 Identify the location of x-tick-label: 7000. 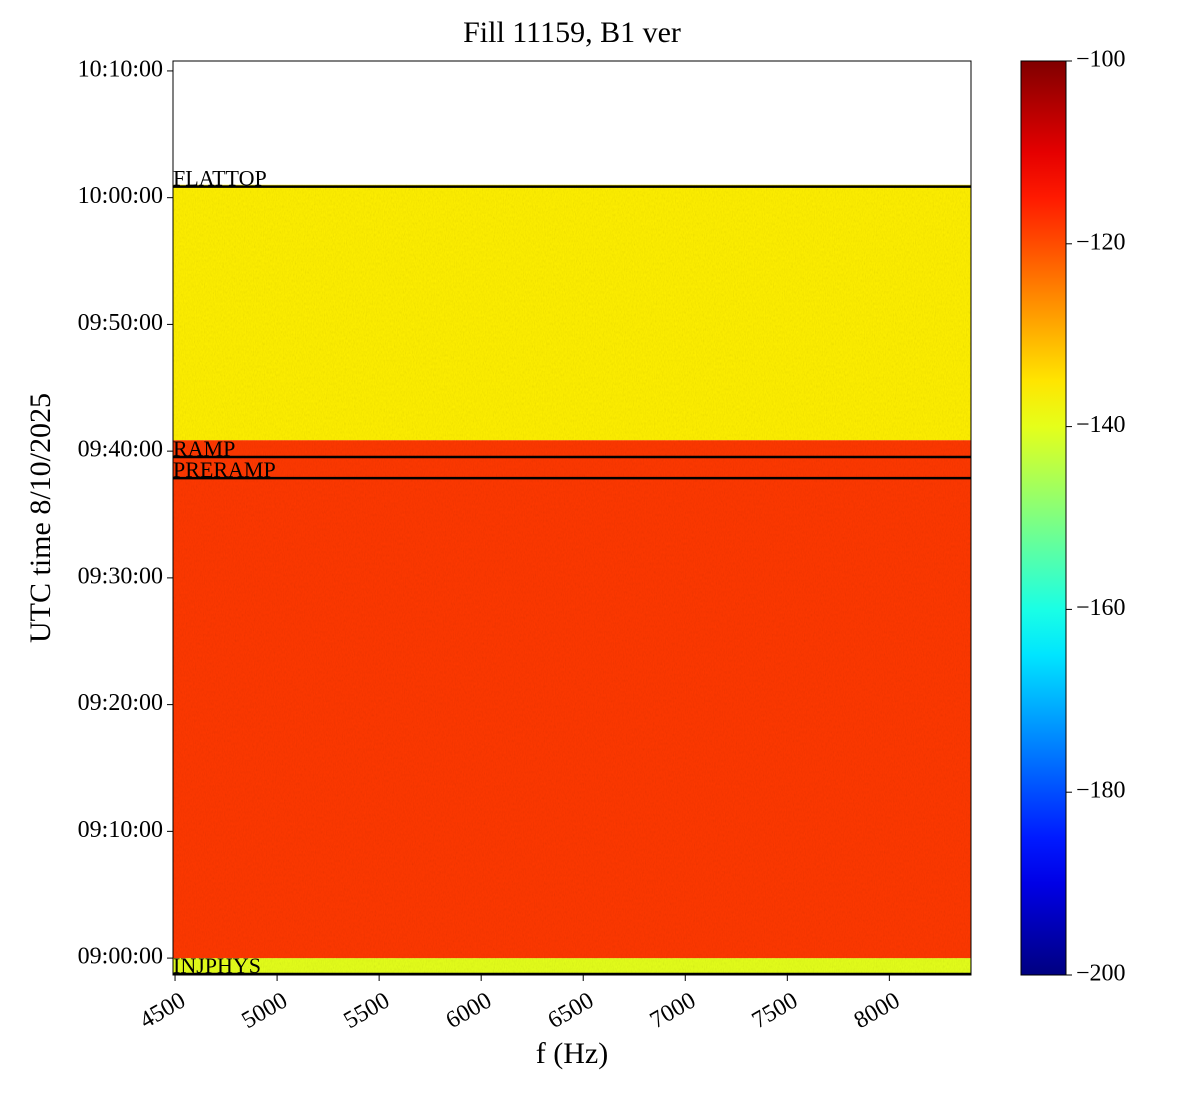
(673, 1011).